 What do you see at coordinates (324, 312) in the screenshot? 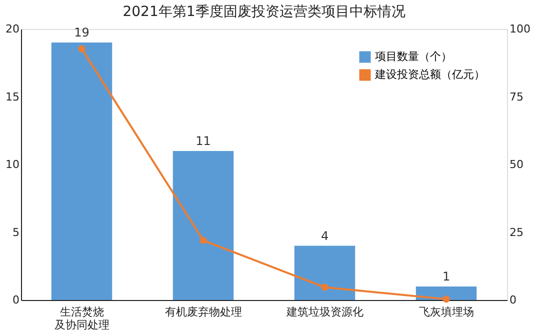
I see `x-tick-label: 建筑垃圾资源化` at bounding box center [324, 312].